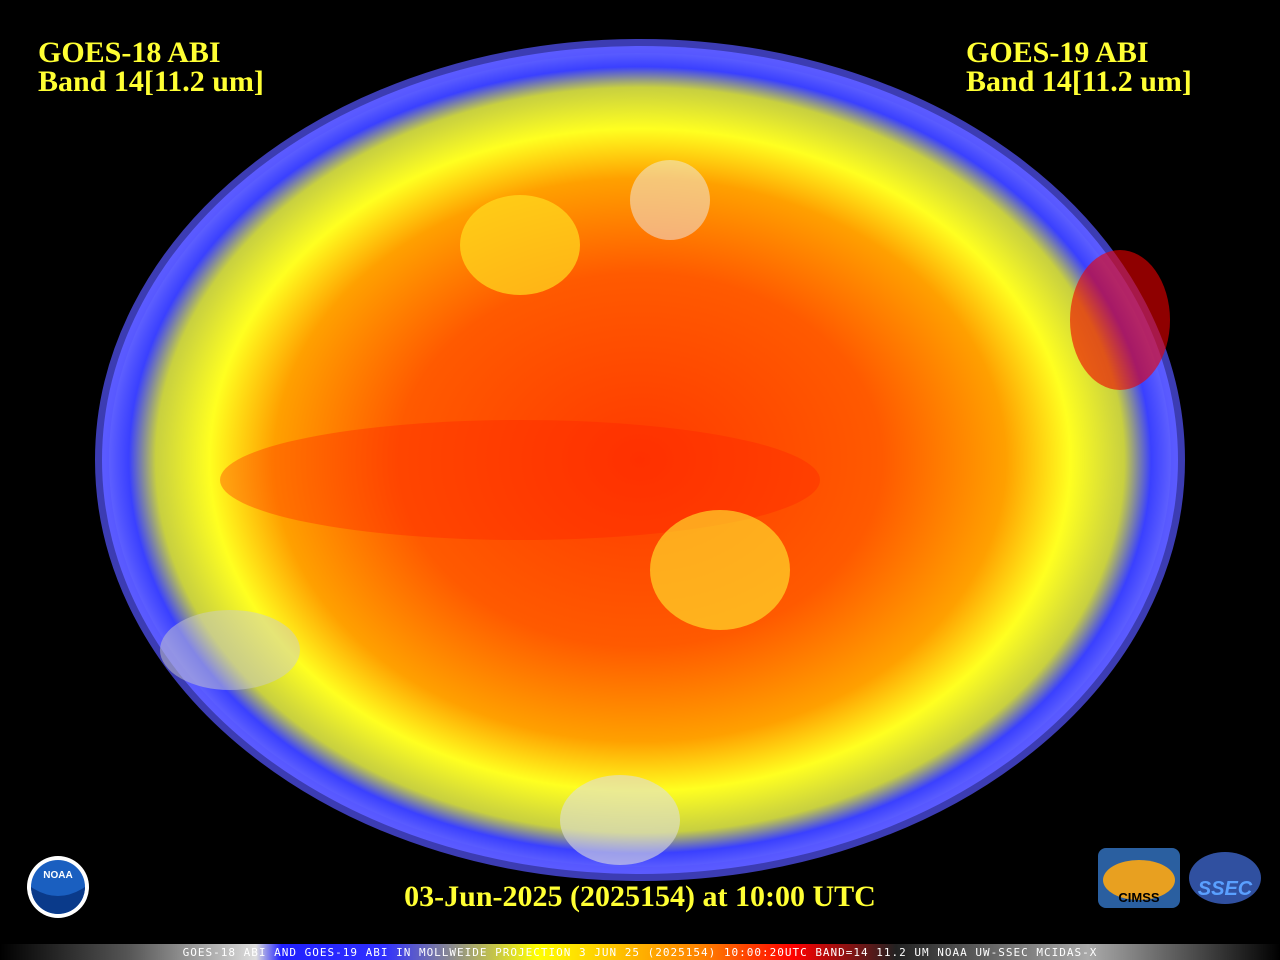  What do you see at coordinates (129, 52) in the screenshot?
I see `left-satellite: GOES-18 ABI` at bounding box center [129, 52].